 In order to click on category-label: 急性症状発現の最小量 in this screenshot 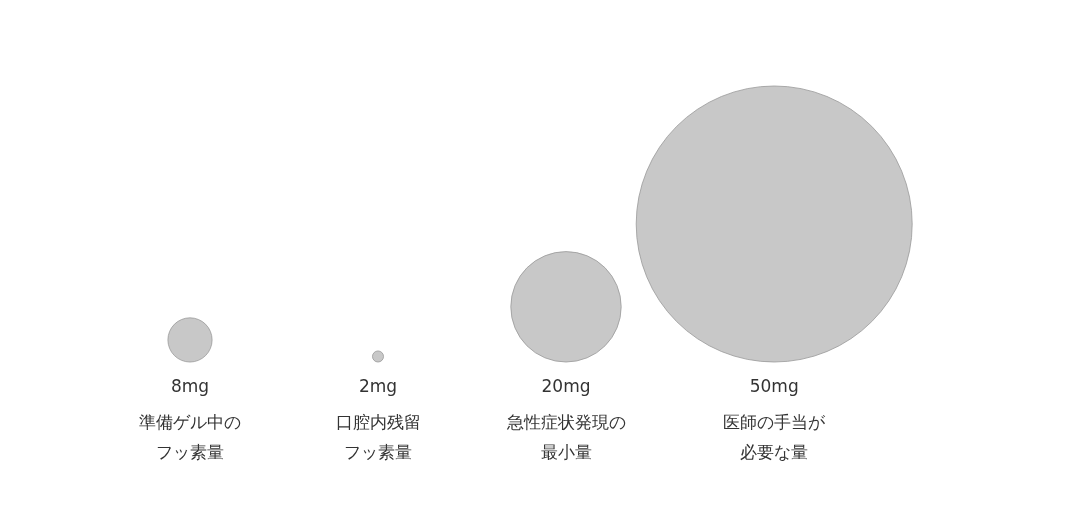, I will do `click(566, 437)`.